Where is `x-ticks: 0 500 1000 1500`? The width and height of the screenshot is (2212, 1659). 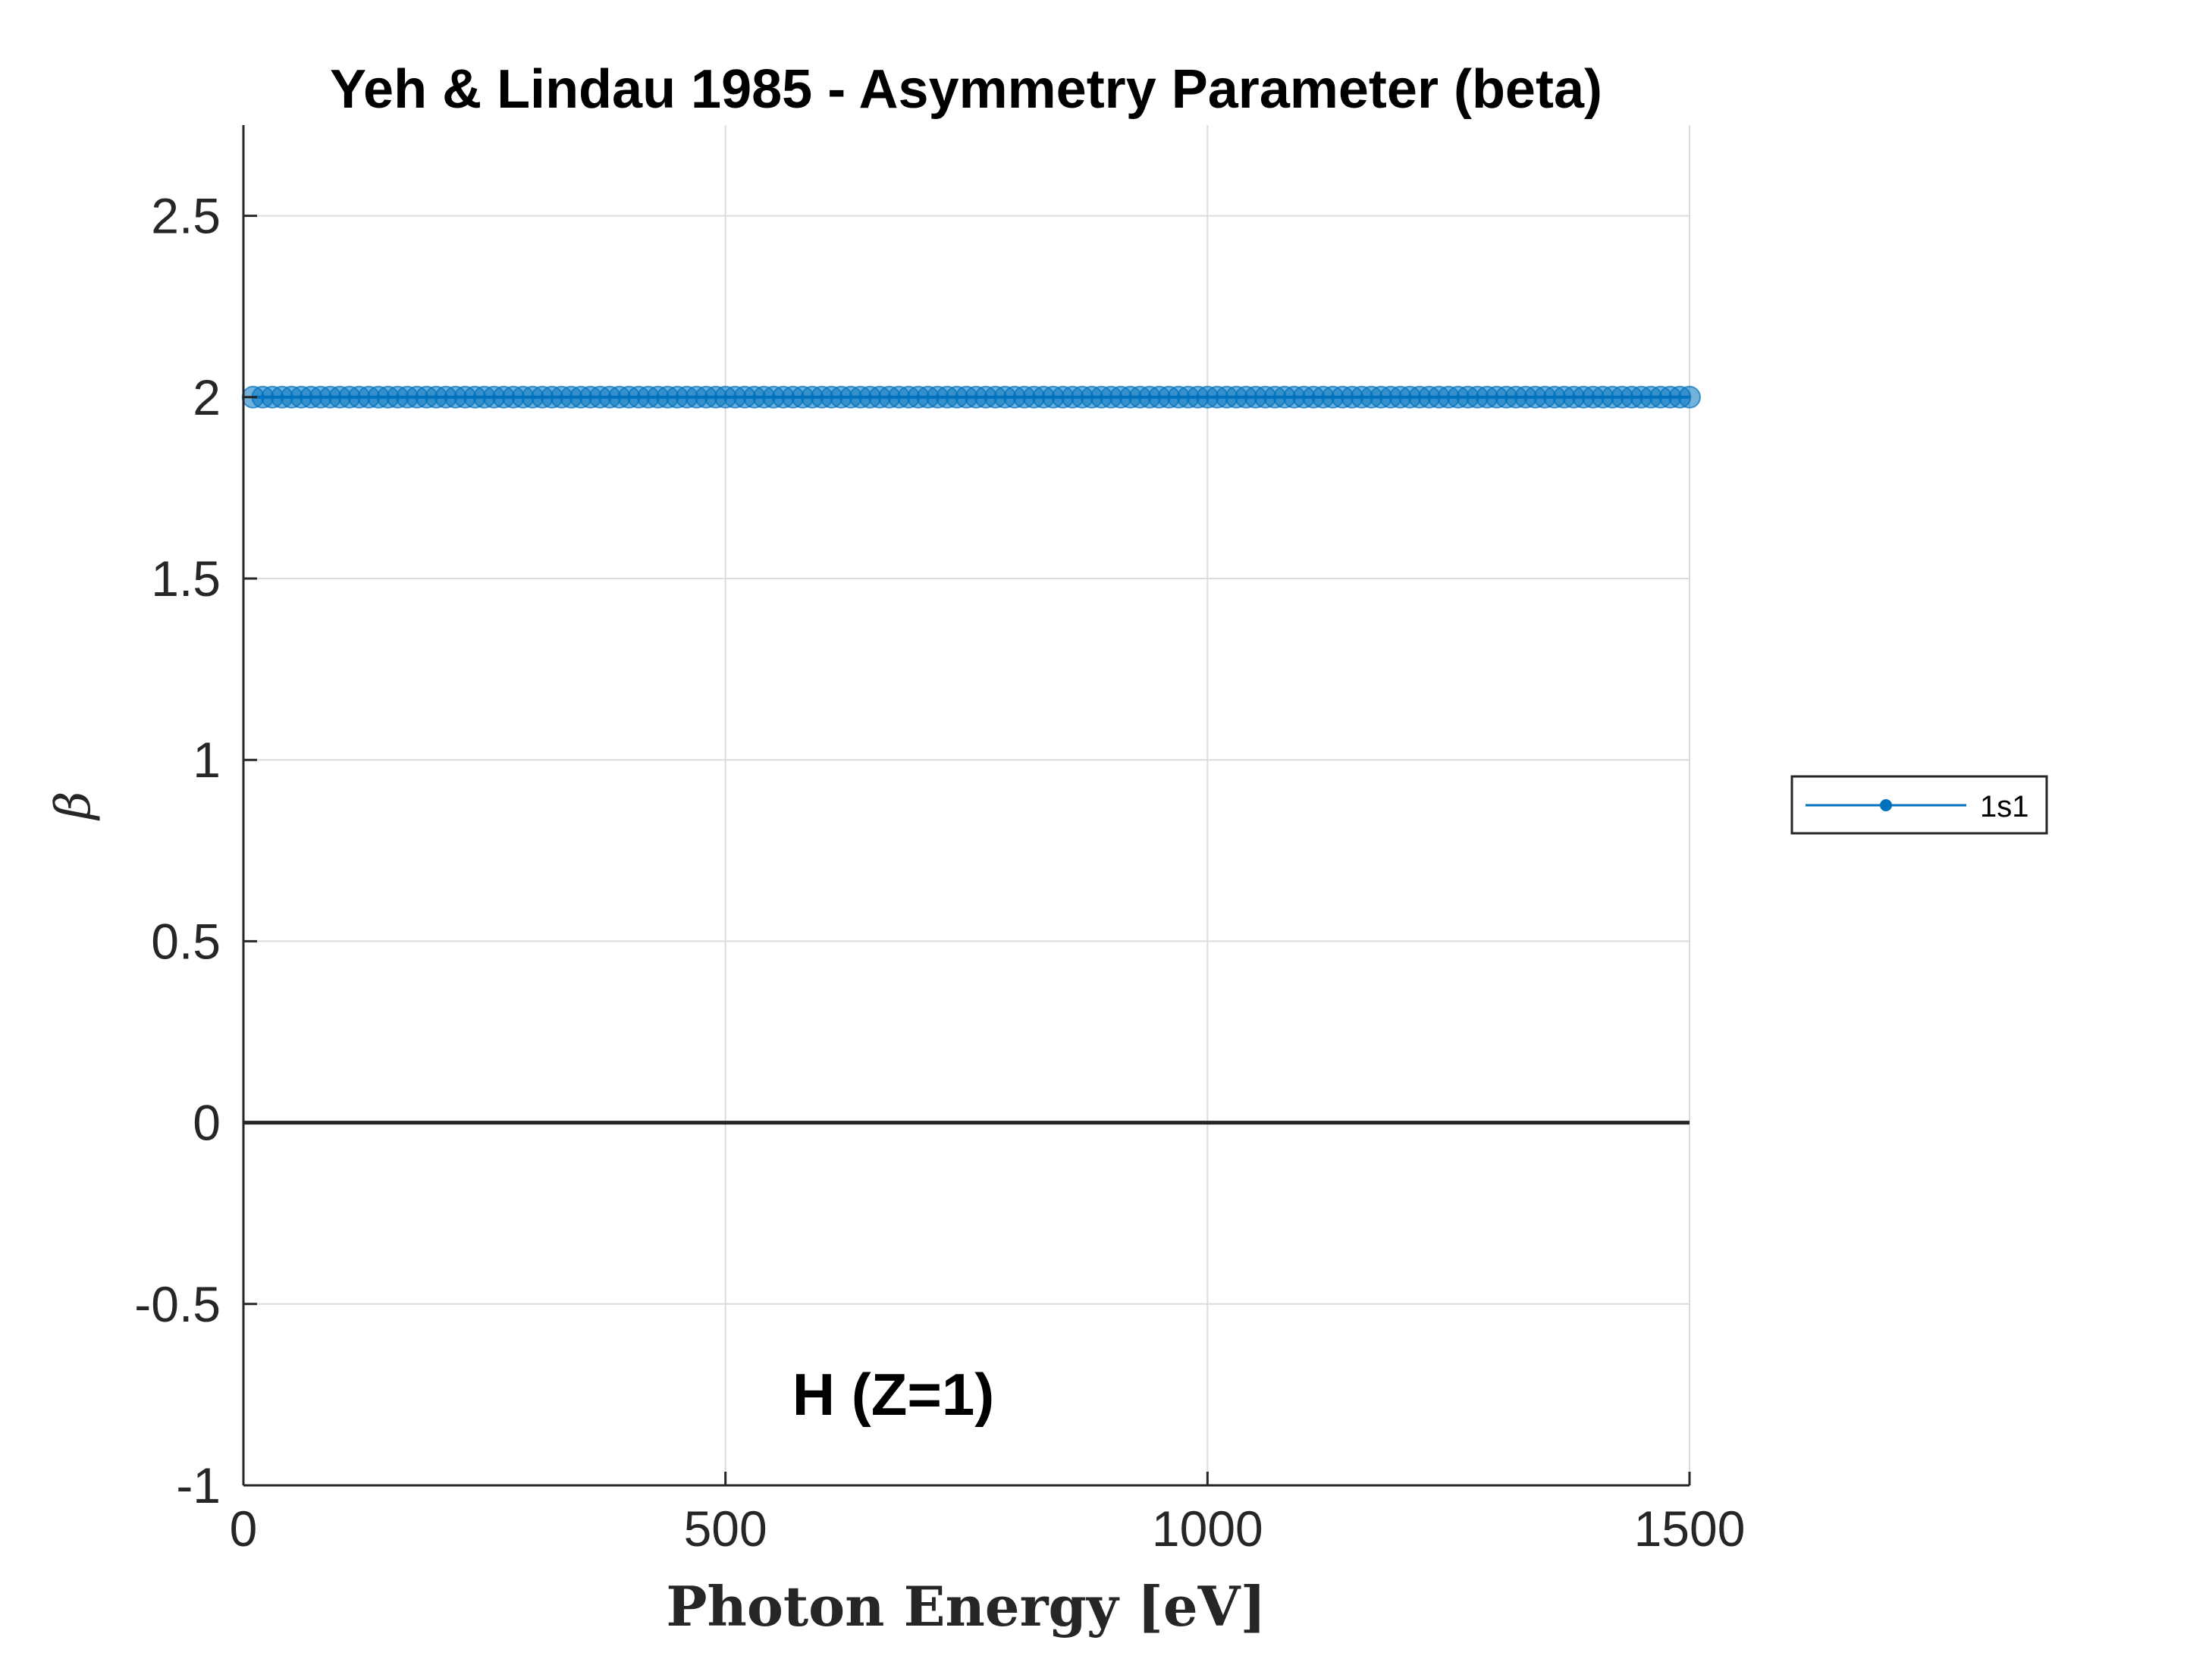 x-ticks: 0 500 1000 1500 is located at coordinates (988, 1514).